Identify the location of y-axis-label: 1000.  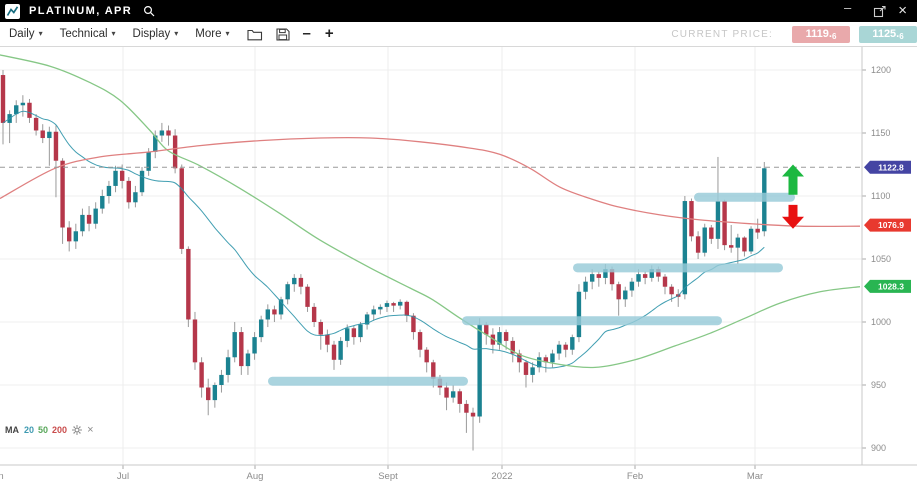
(881, 322).